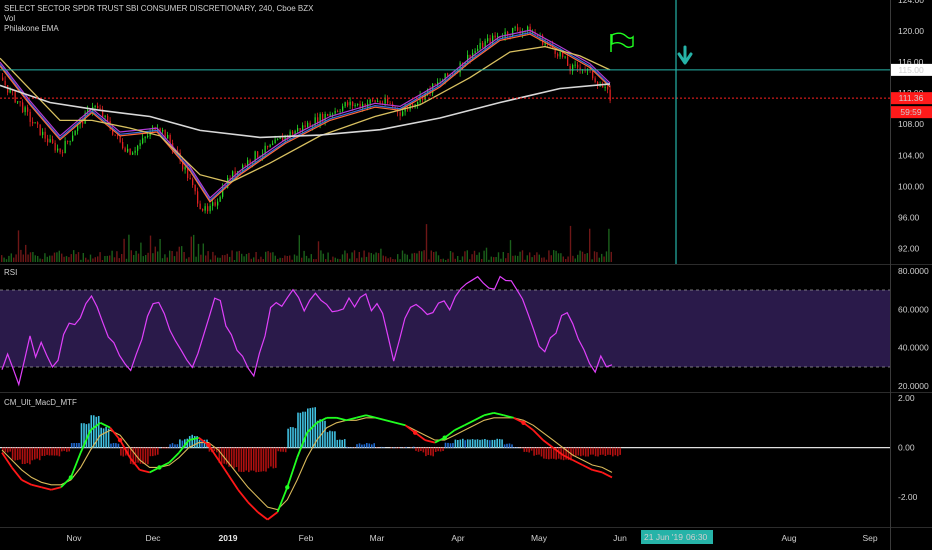  What do you see at coordinates (911, 69) in the screenshot?
I see `price-level-label-bg` at bounding box center [911, 69].